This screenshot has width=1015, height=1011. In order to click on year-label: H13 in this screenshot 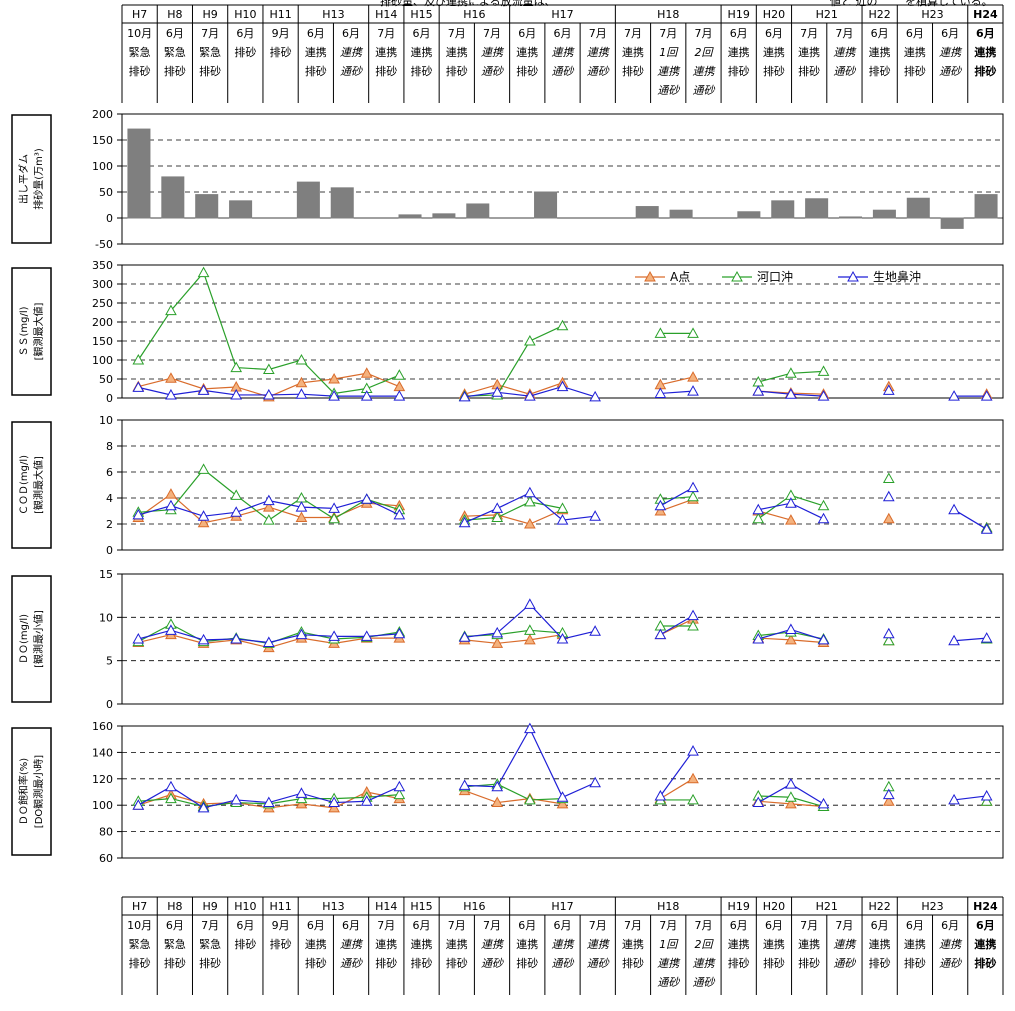, I will do `click(333, 14)`.